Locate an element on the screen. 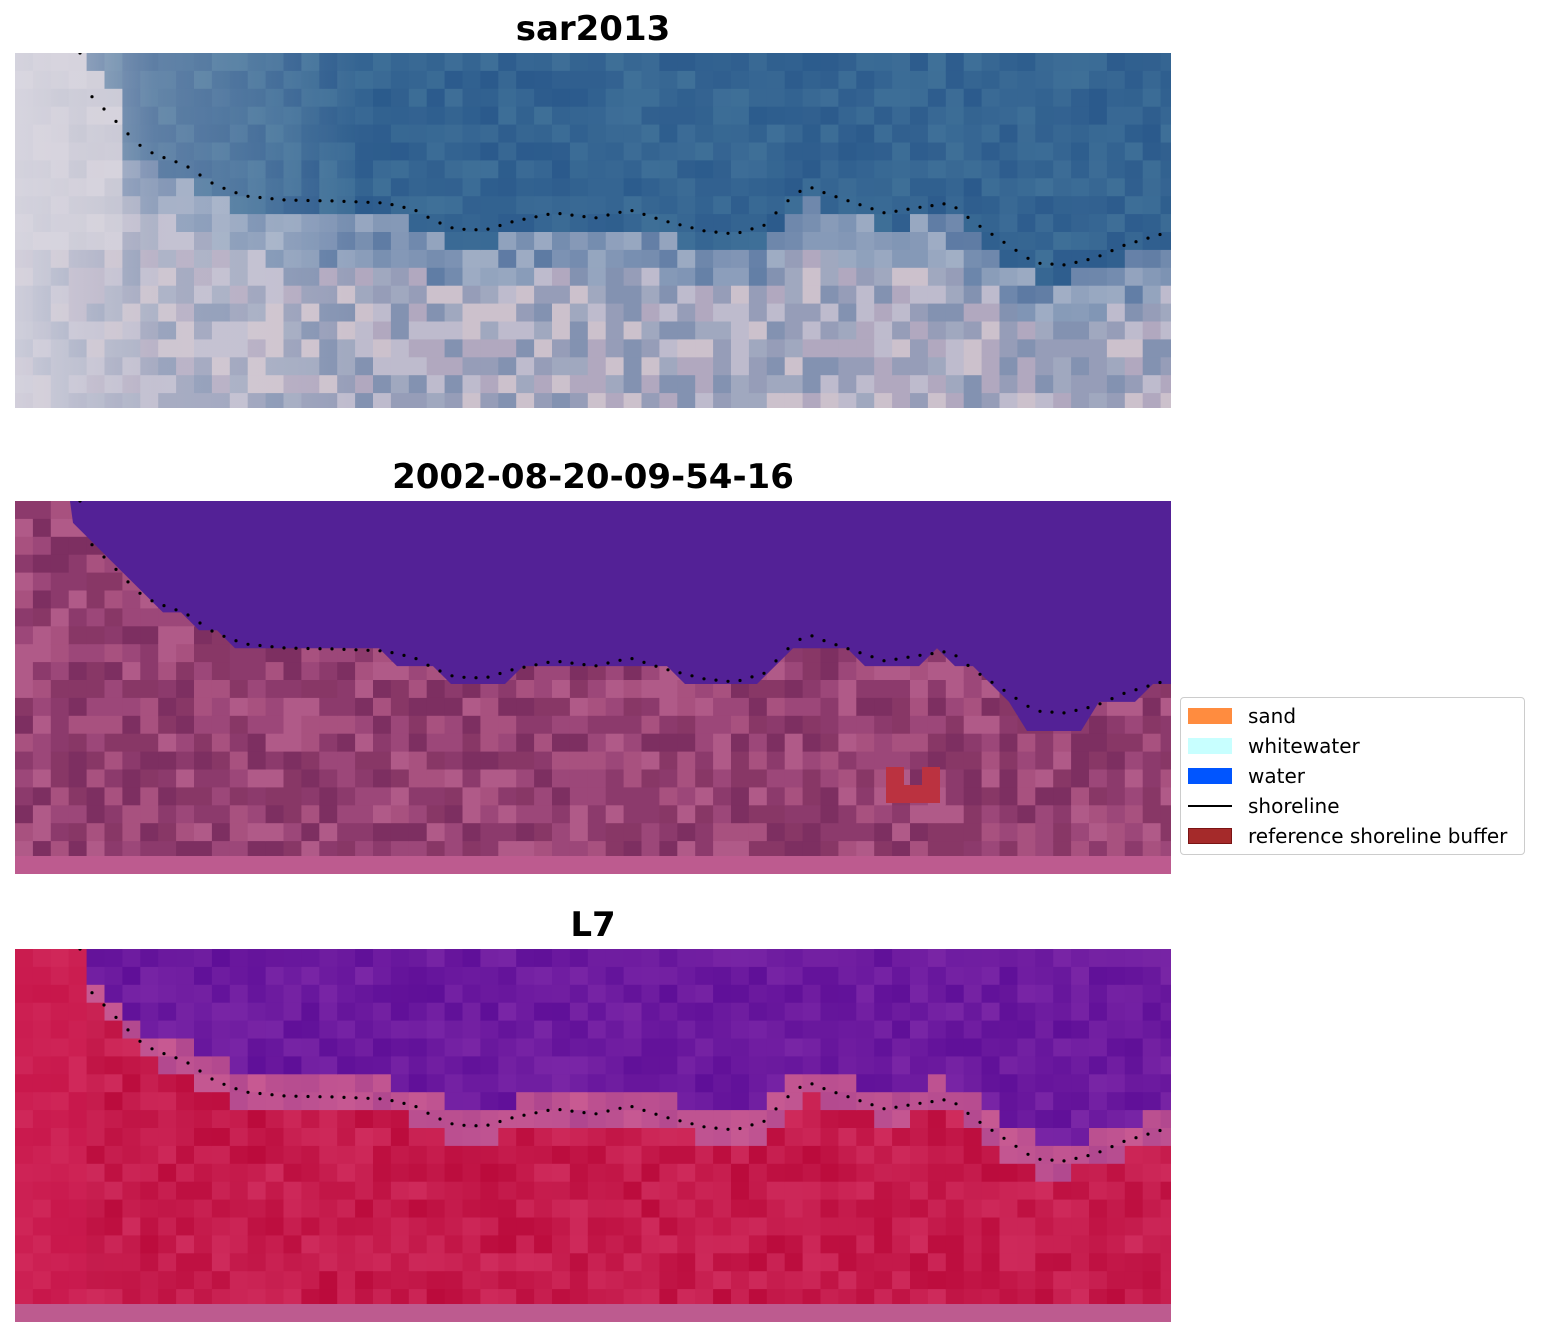  panel-title-2: 2002-08-20-09-54-16 is located at coordinates (593, 477).